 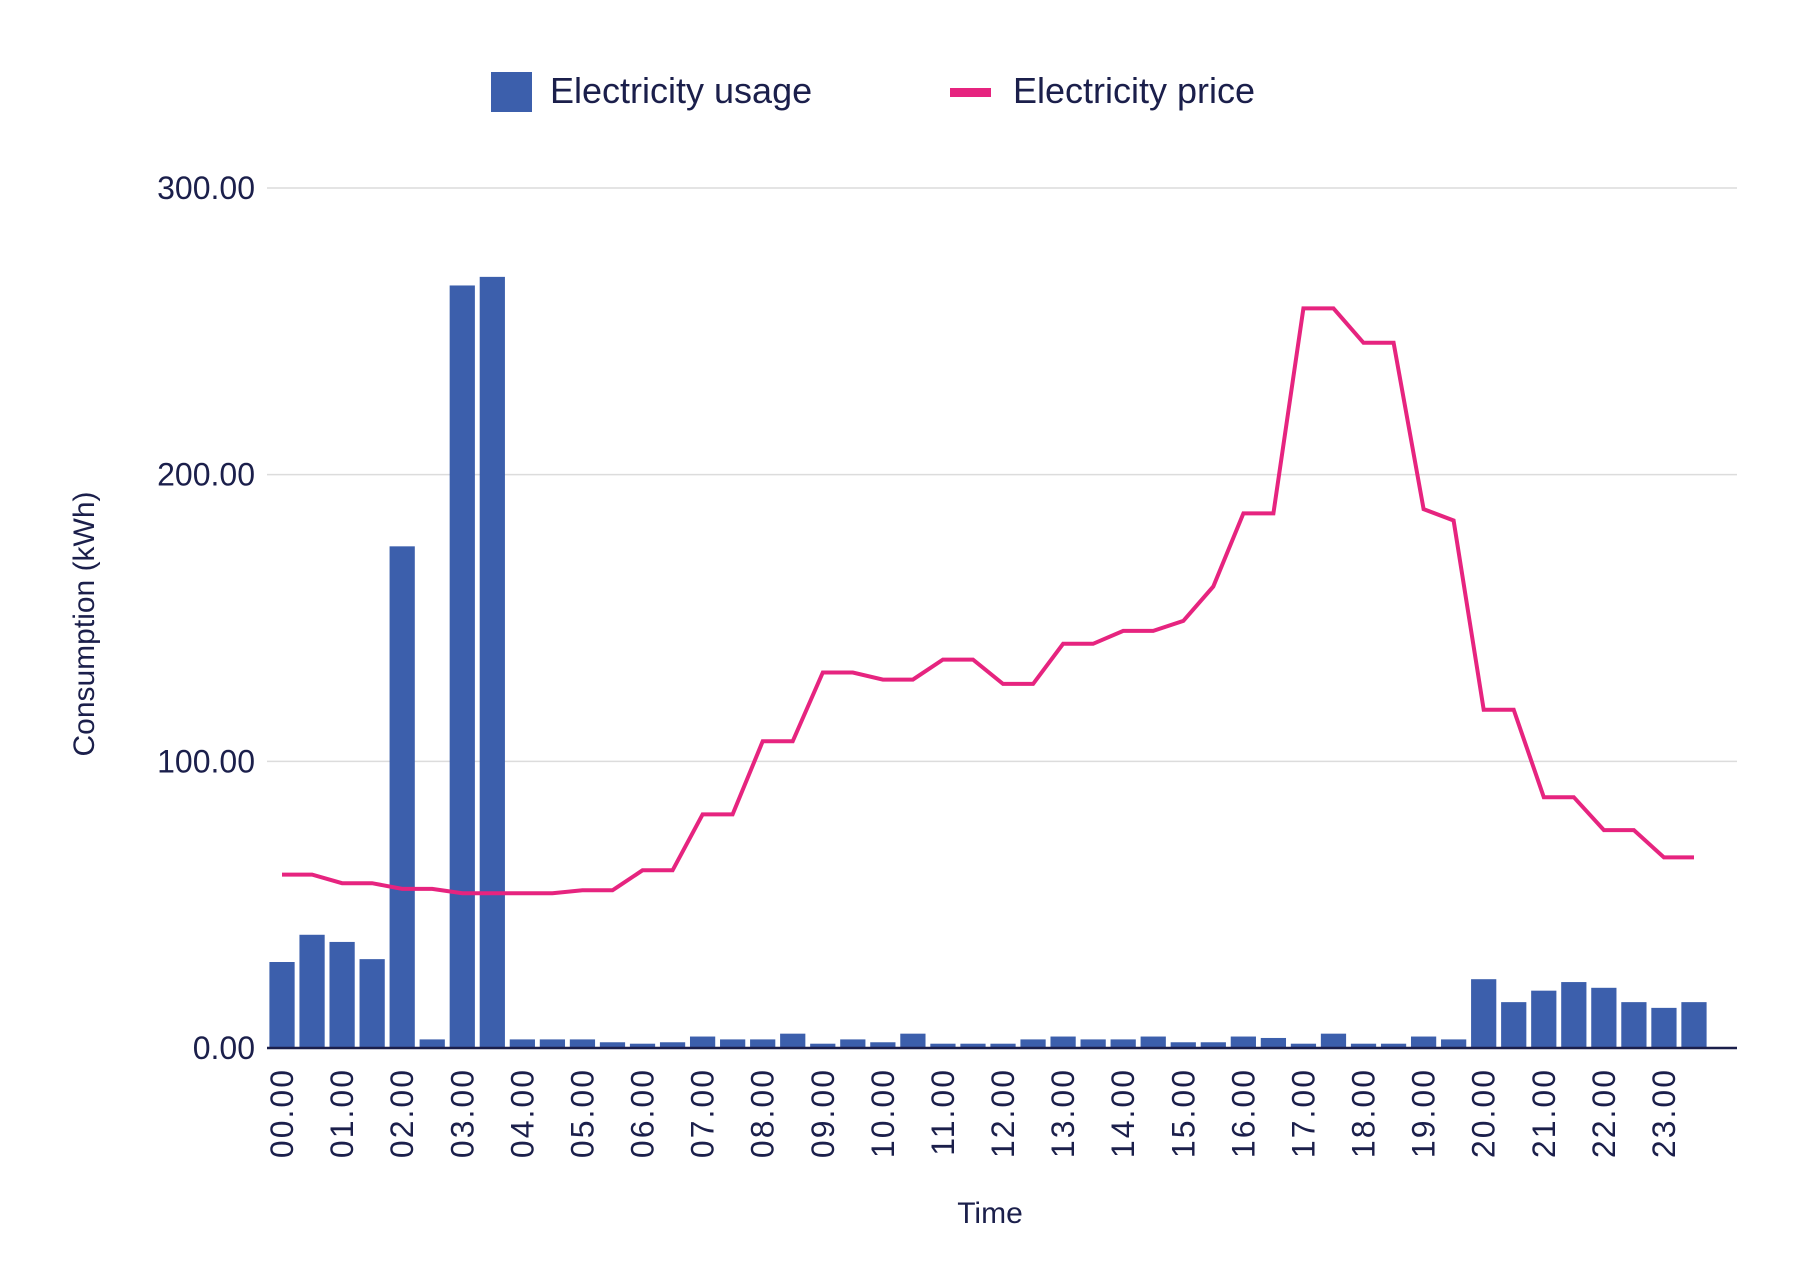 What do you see at coordinates (1604, 1113) in the screenshot?
I see `x-tick-label: 22.00` at bounding box center [1604, 1113].